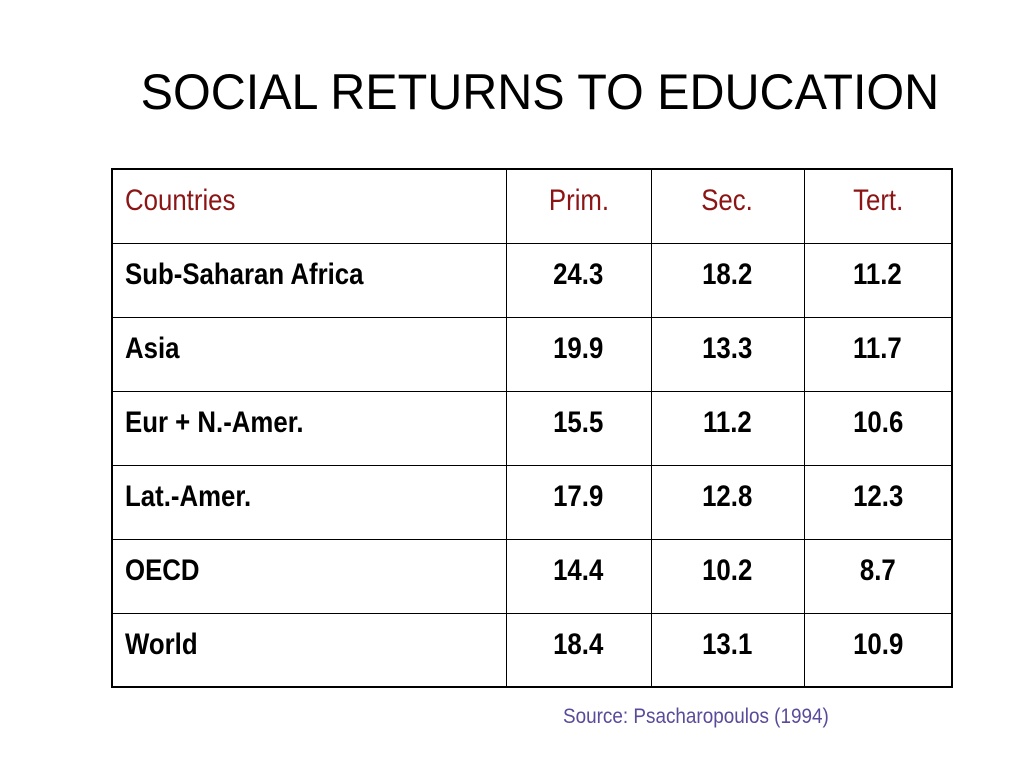 The height and width of the screenshot is (768, 1024). I want to click on slide-title: SOCIAL RETURNS TO EDUCATION, so click(540, 92).